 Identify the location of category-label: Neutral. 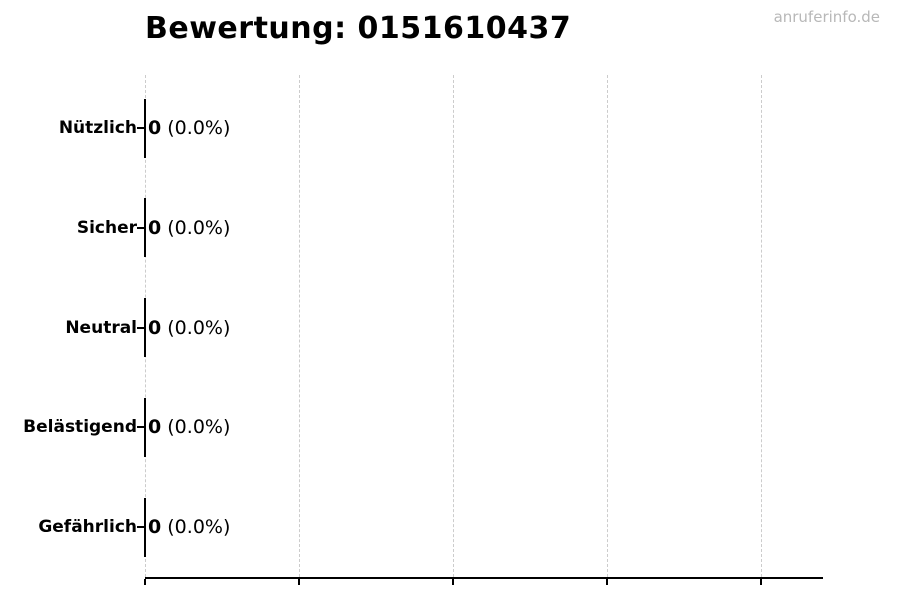
(101, 327).